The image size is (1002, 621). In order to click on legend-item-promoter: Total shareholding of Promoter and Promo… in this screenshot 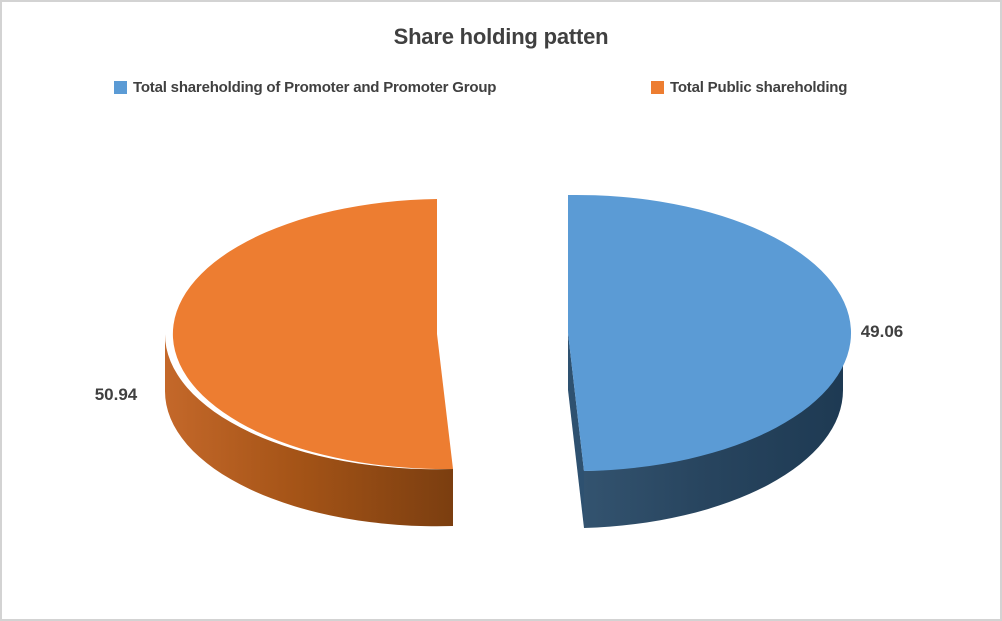, I will do `click(305, 87)`.